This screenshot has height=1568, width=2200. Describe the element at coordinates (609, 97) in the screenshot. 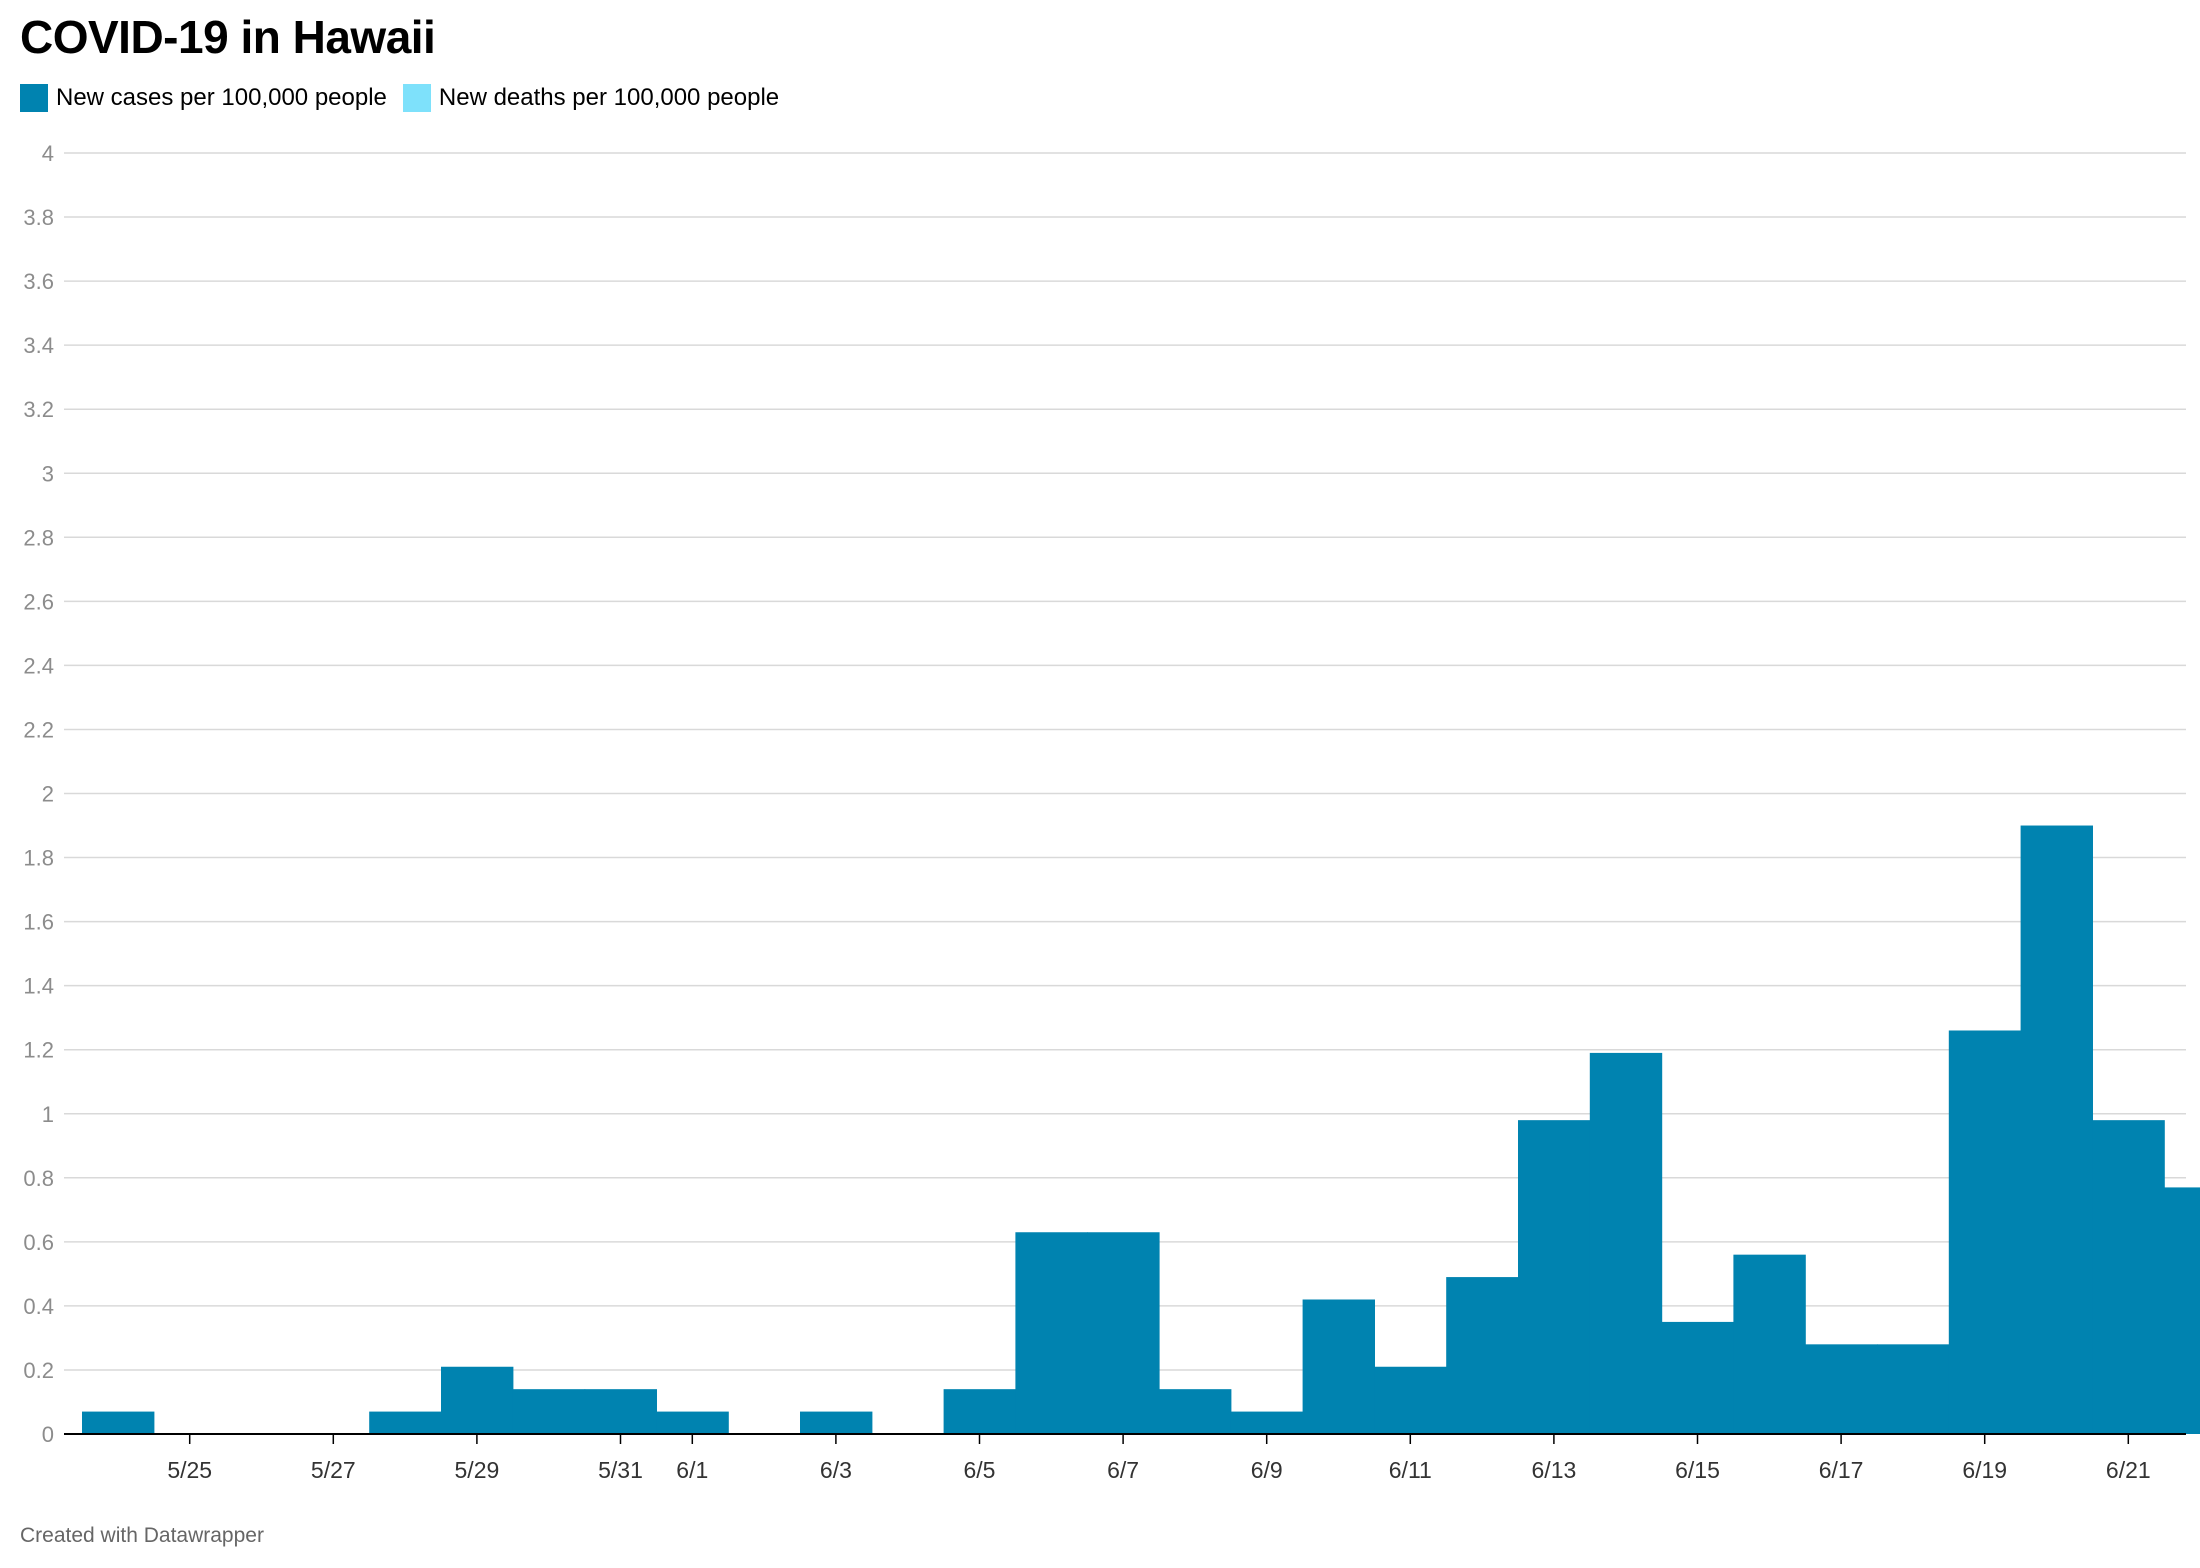

I see `legend-label-deaths: New deaths per 100,000 people` at that location.